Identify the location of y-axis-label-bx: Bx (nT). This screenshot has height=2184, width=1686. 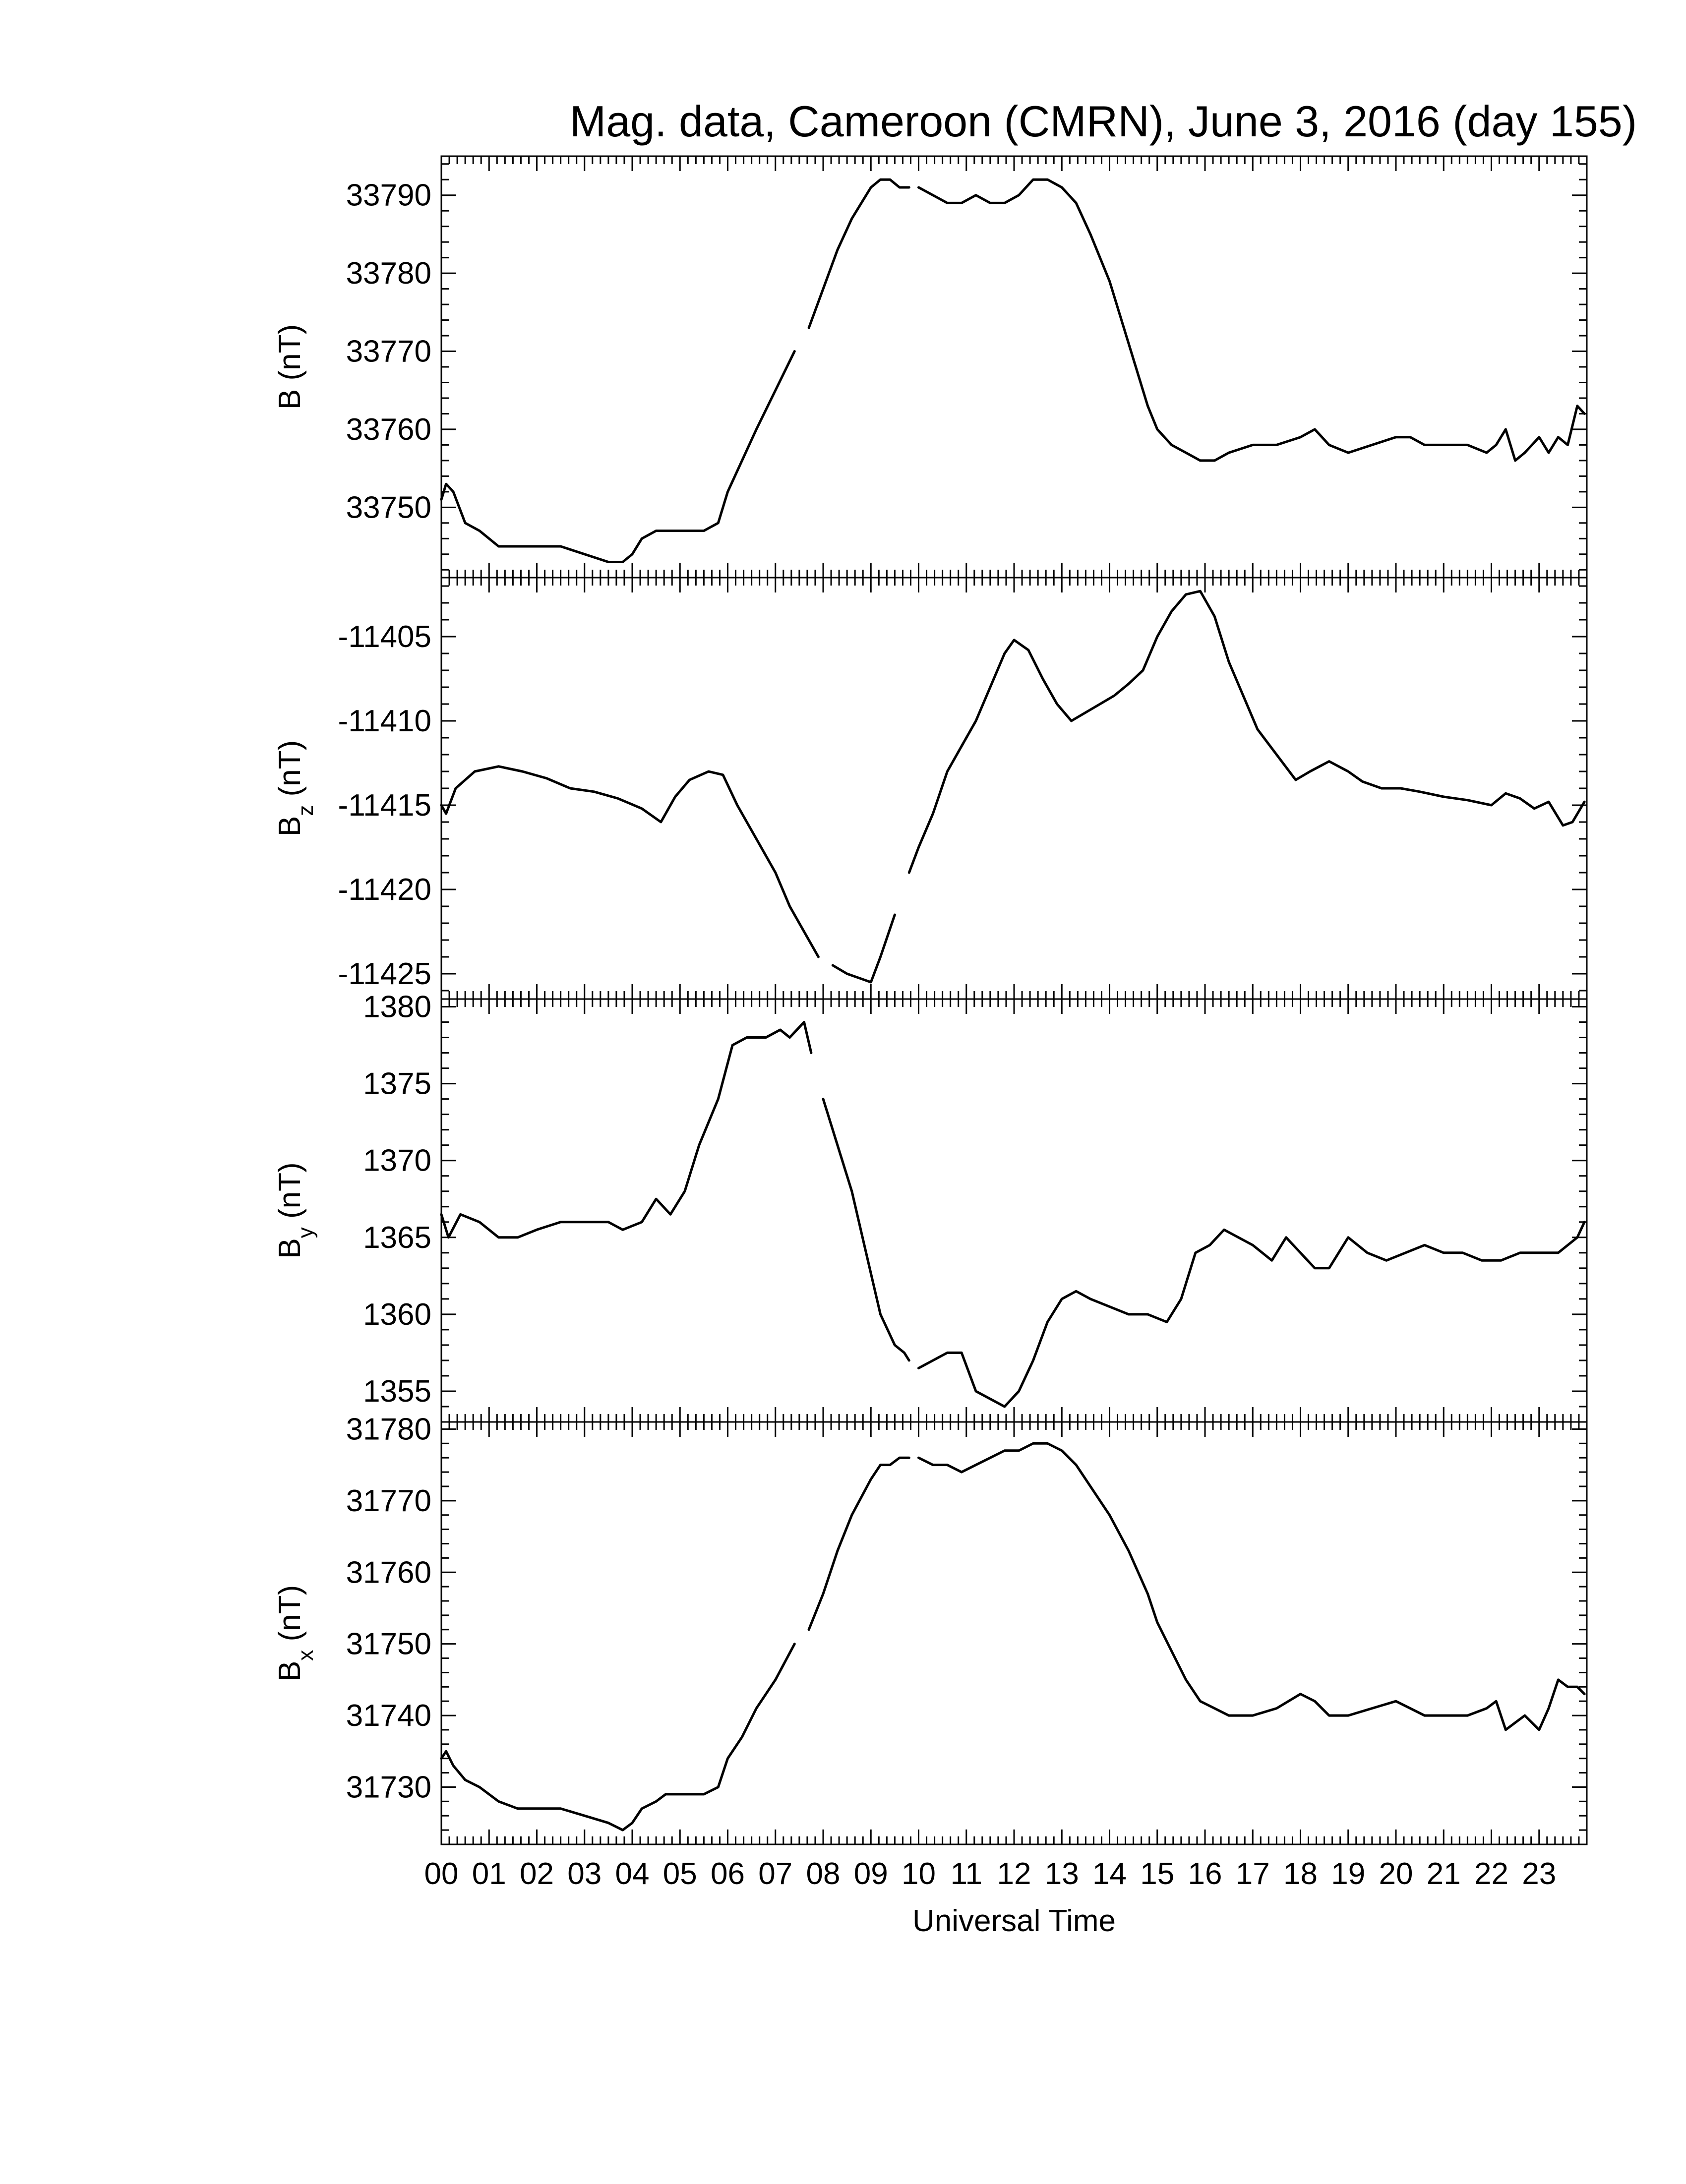
(296, 1633).